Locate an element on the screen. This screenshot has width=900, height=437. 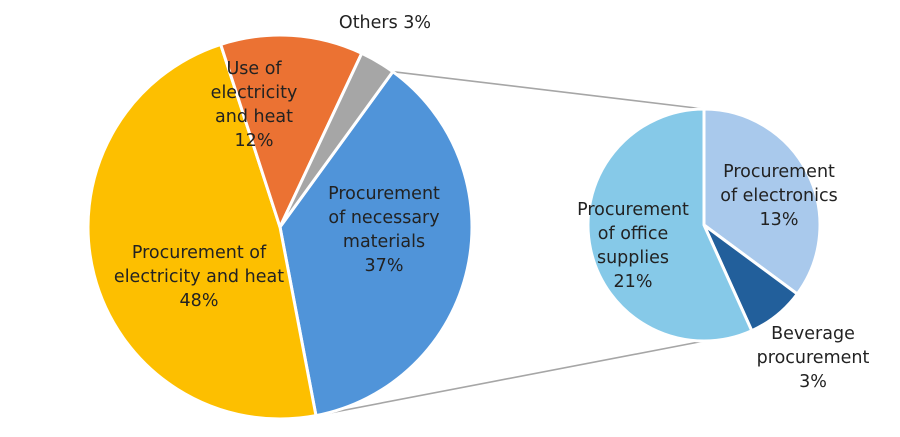
connector-line-bottom is located at coordinates (510, 378).